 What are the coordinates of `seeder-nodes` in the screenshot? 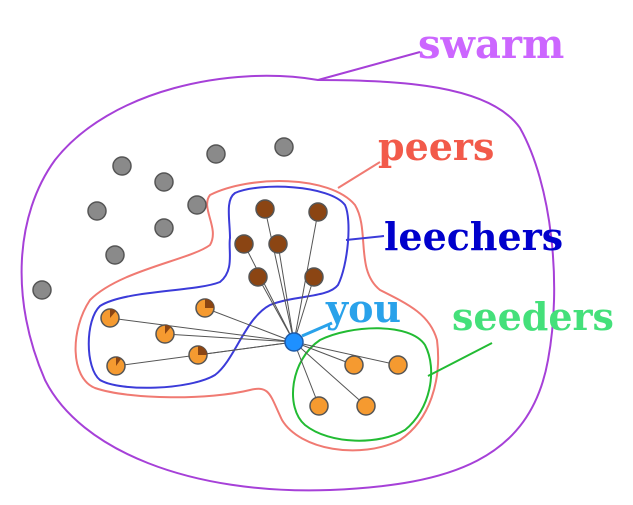 It's located at (358, 385).